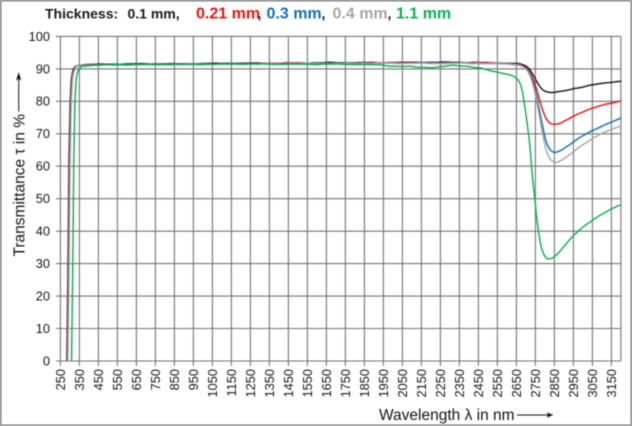  Describe the element at coordinates (46, 360) in the screenshot. I see `svg-text: 0` at that location.